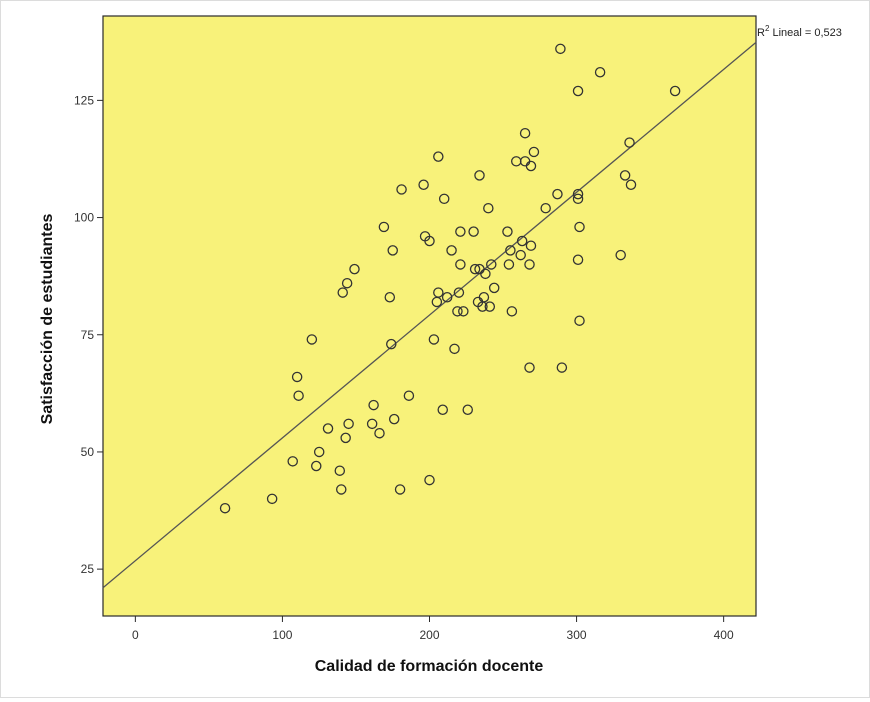  I want to click on x-tick-label: 100, so click(282, 635).